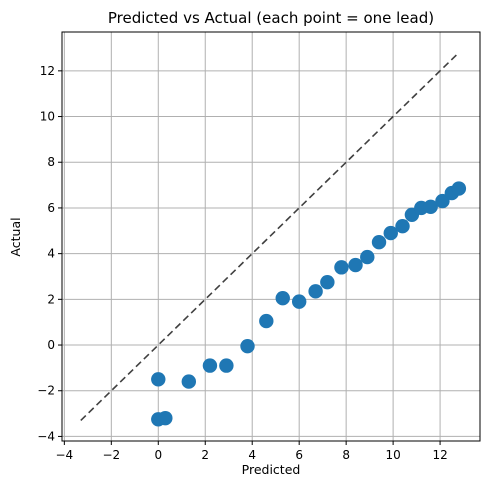  Describe the element at coordinates (51, 254) in the screenshot. I see `y-tick-label: 4` at that location.